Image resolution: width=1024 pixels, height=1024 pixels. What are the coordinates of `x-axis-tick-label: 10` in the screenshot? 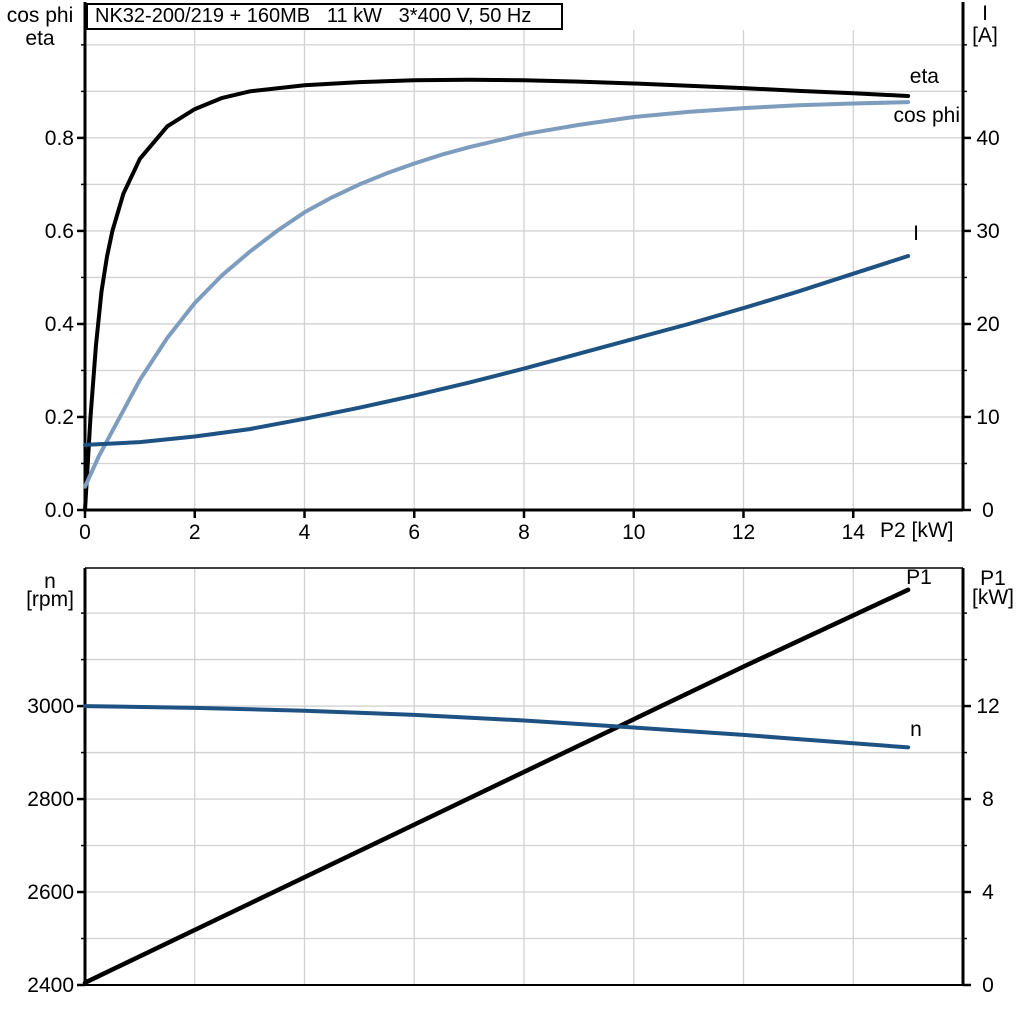 It's located at (633, 532).